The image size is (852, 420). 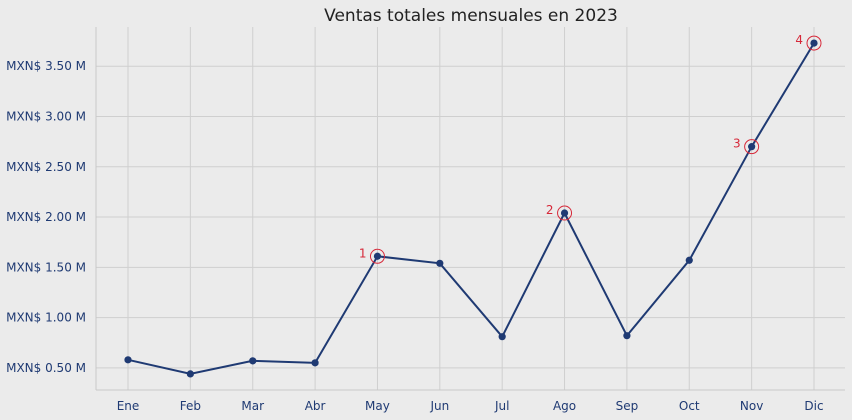 What do you see at coordinates (550, 210) in the screenshot?
I see `highlight-label: 2` at bounding box center [550, 210].